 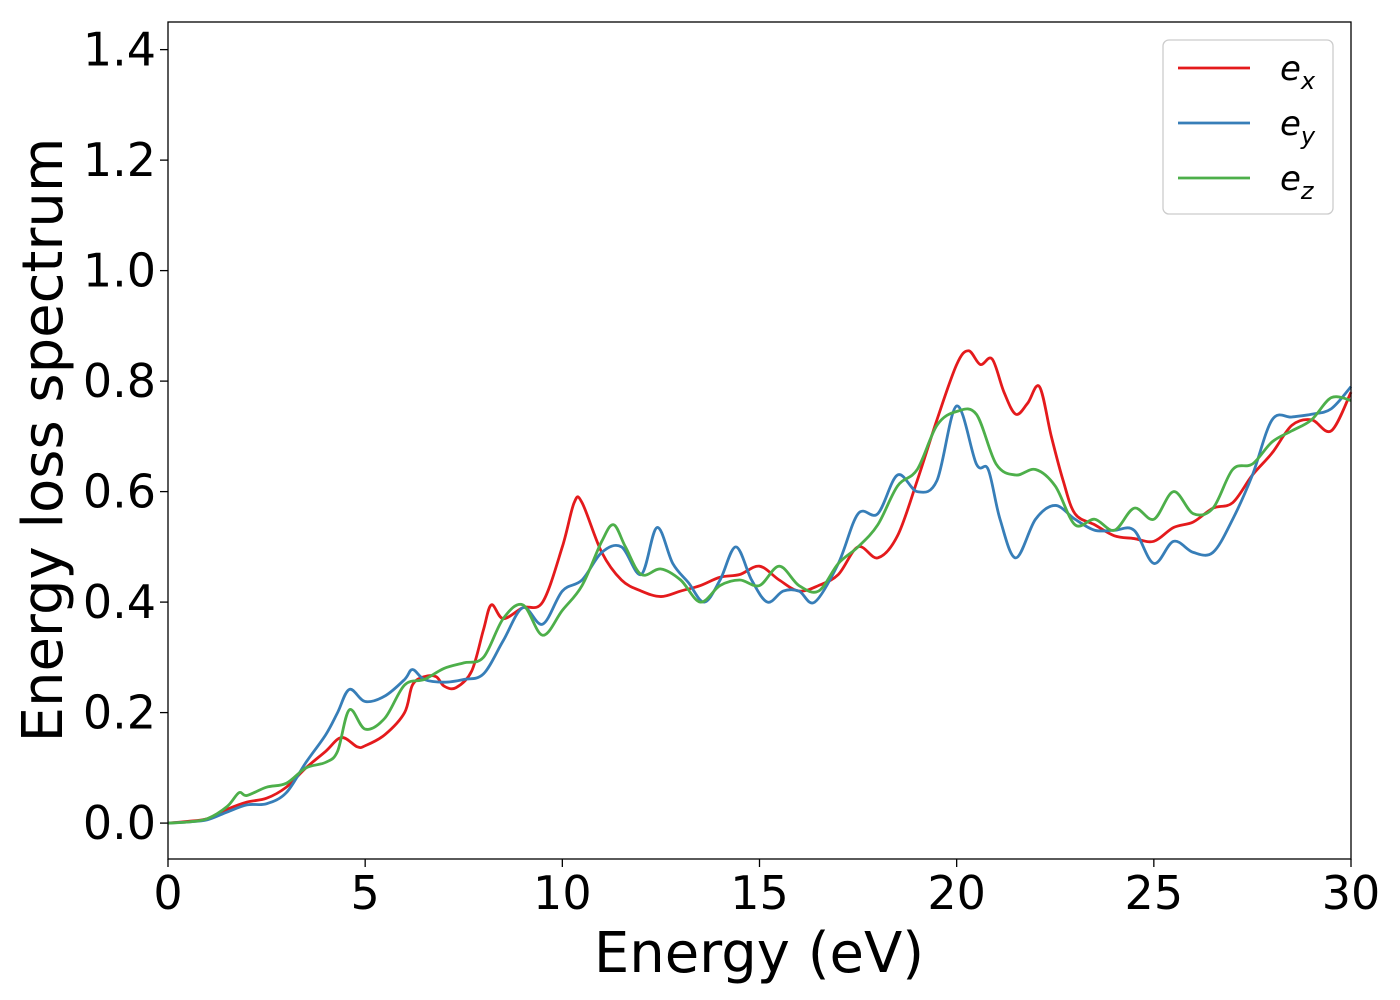 I want to click on x-tick-label: 25, so click(x=1154, y=893).